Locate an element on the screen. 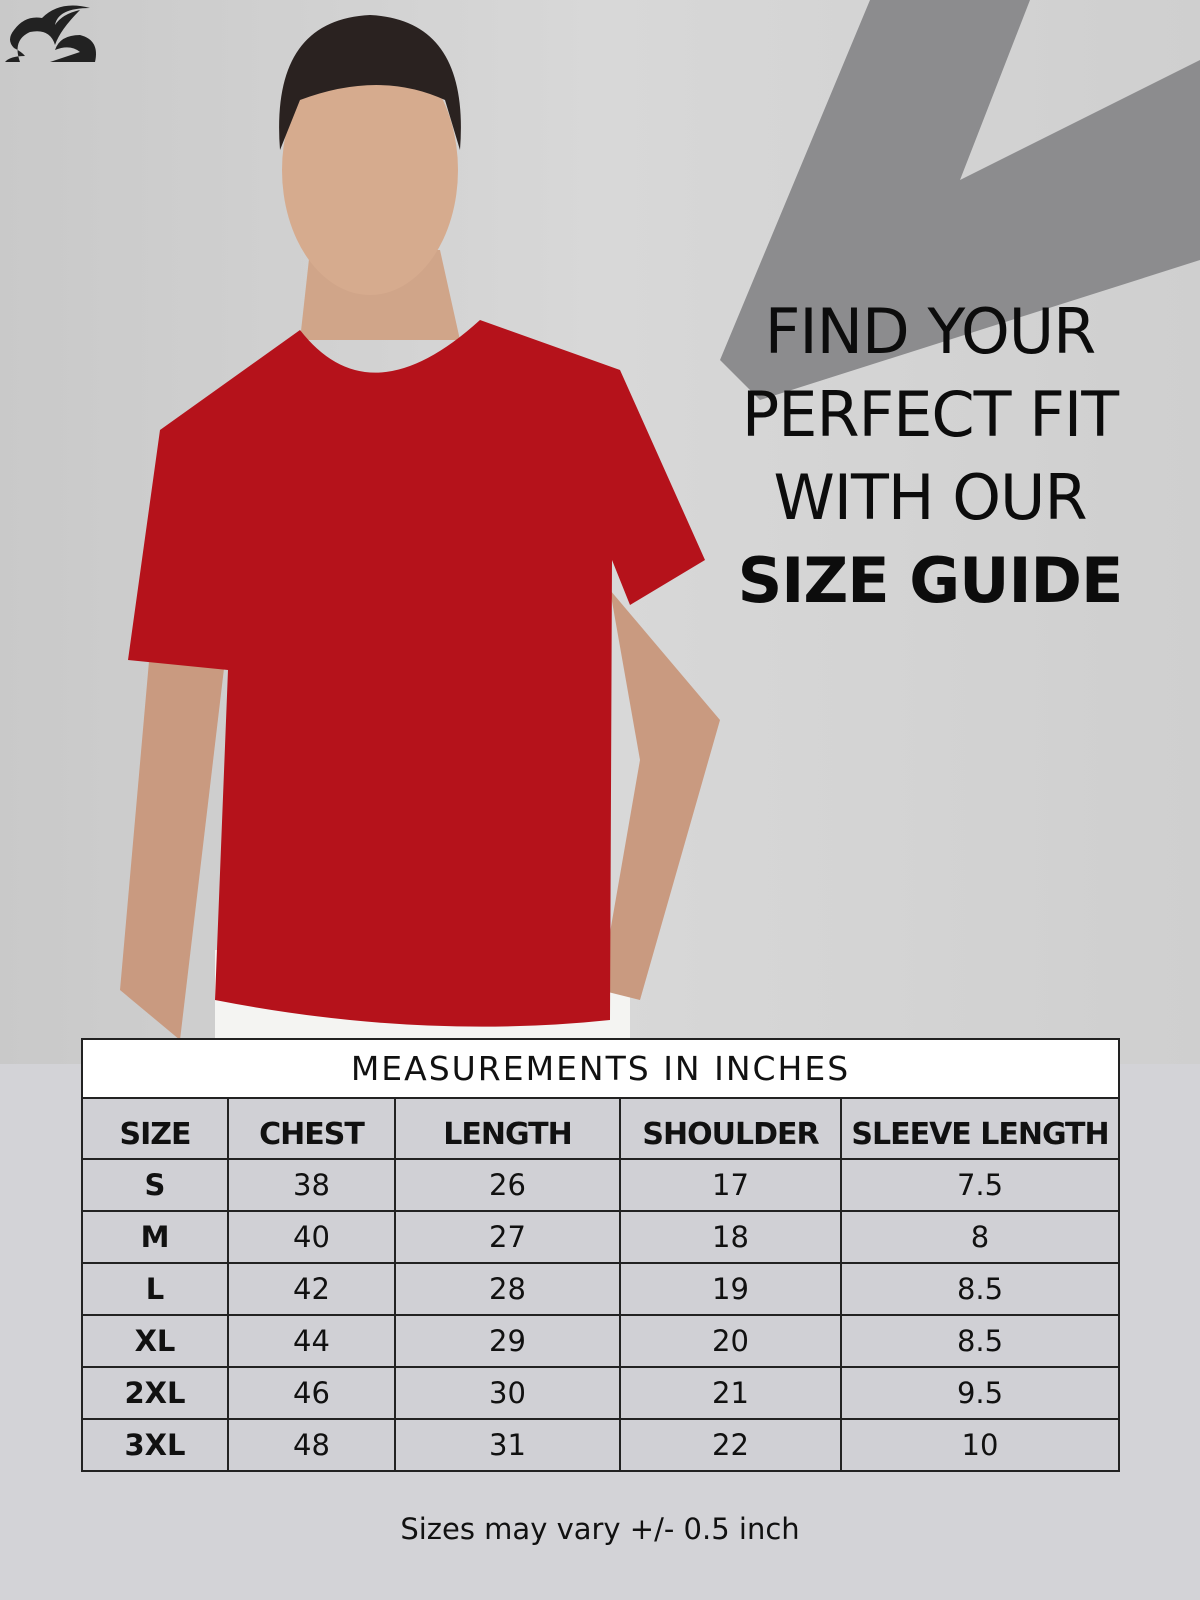  measurement-cell: 44 is located at coordinates (311, 1341).